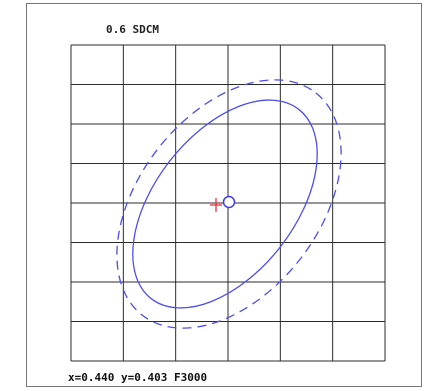 The width and height of the screenshot is (425, 391). Describe the element at coordinates (229, 202) in the screenshot. I see `target-point-circle` at that location.